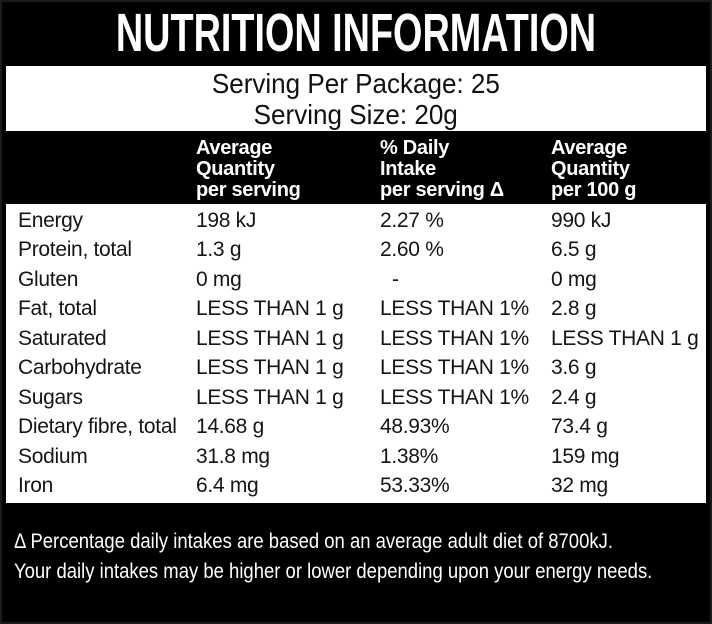 The height and width of the screenshot is (624, 712). What do you see at coordinates (442, 169) in the screenshot?
I see `column-header-daily-intake: % Daily Intake per serving Δ` at bounding box center [442, 169].